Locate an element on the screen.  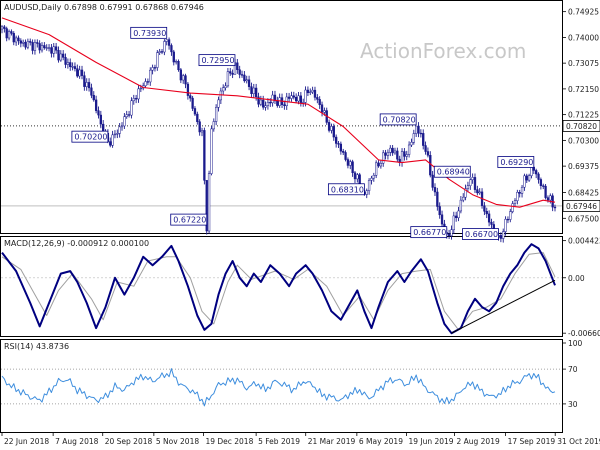
level-tag: 0.67946 is located at coordinates (581, 205).